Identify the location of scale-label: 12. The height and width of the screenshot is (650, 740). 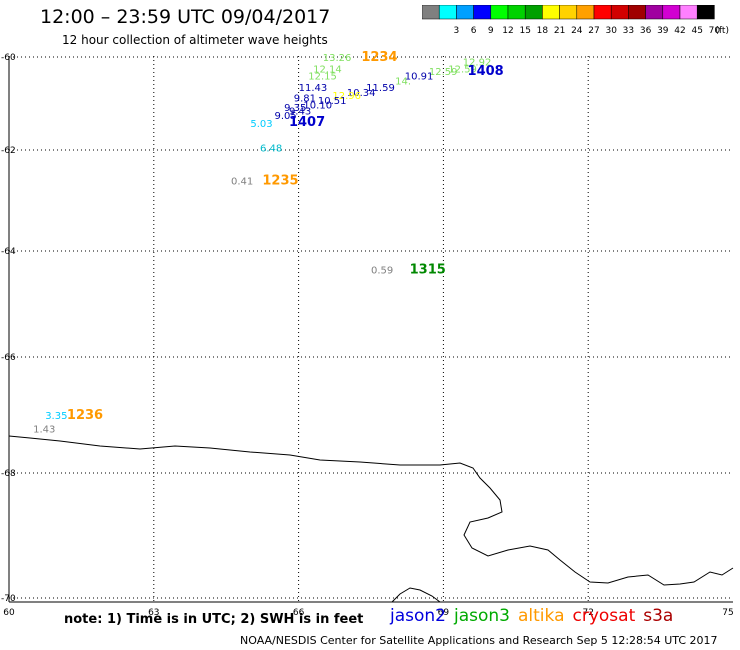
(507, 31).